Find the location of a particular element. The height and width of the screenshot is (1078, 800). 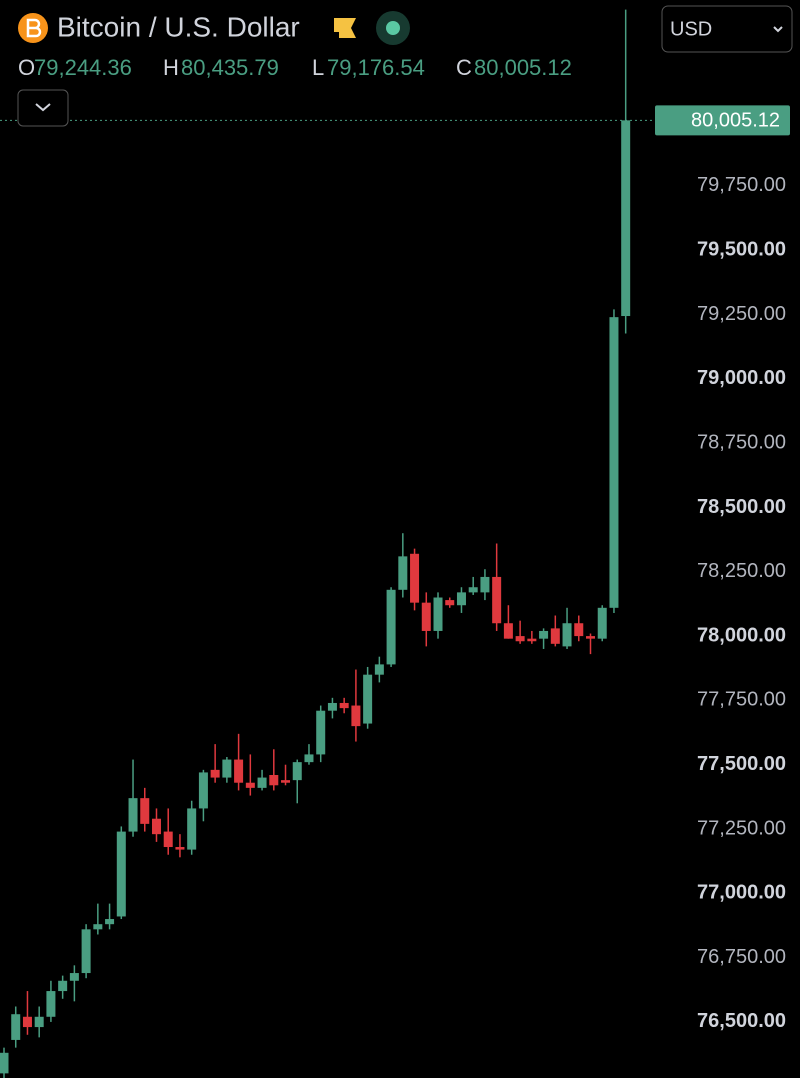

status-dot is located at coordinates (393, 28).